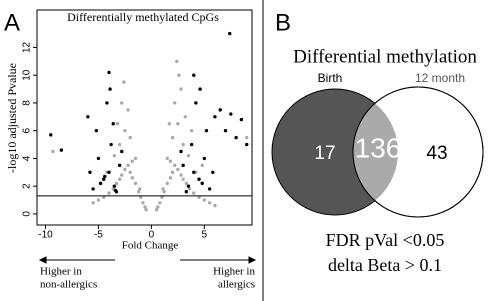 The image size is (500, 301). What do you see at coordinates (68, 285) in the screenshot?
I see `annotation: non-allergics` at bounding box center [68, 285].